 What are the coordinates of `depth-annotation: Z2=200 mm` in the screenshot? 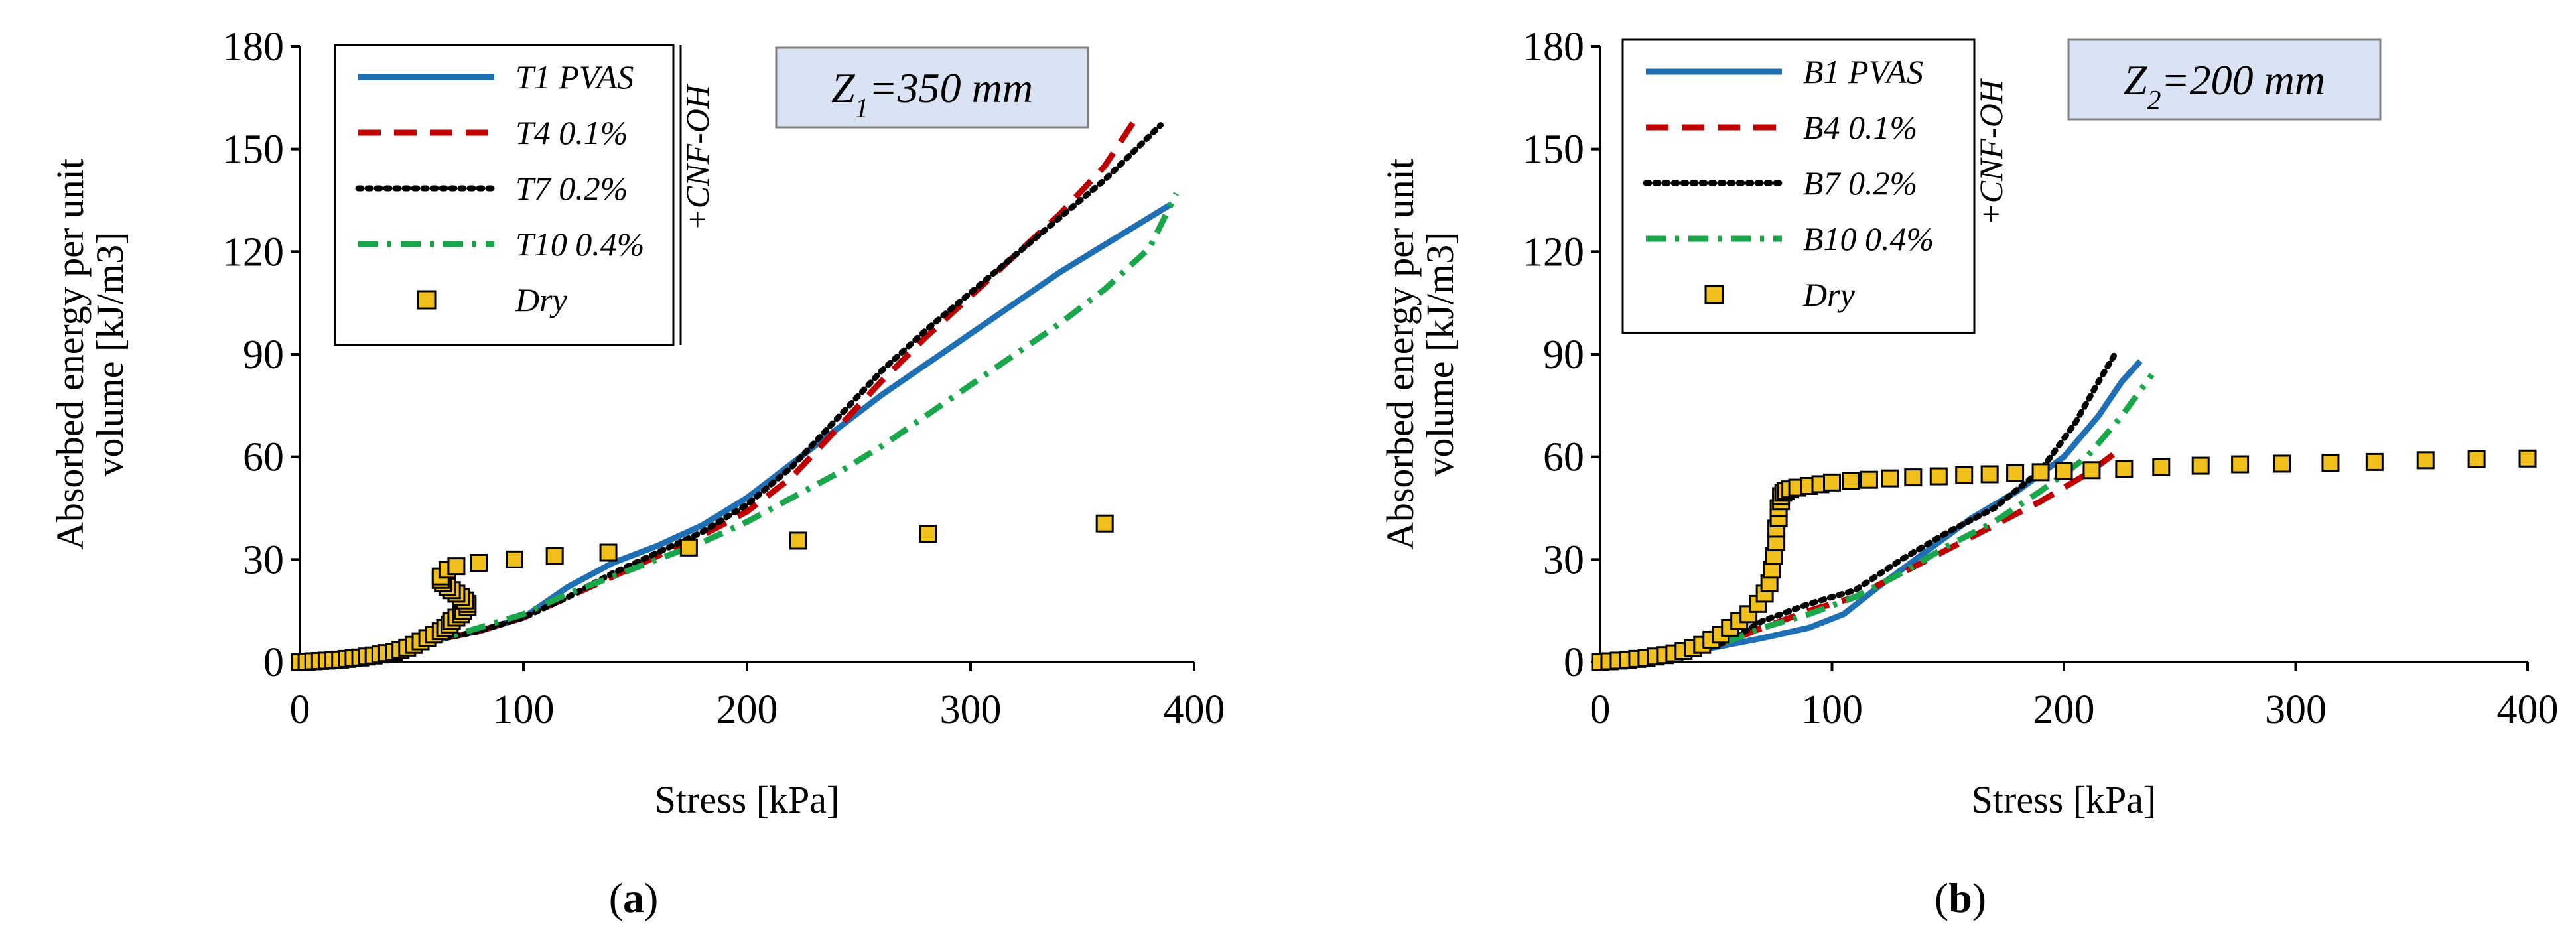 It's located at (2224, 86).